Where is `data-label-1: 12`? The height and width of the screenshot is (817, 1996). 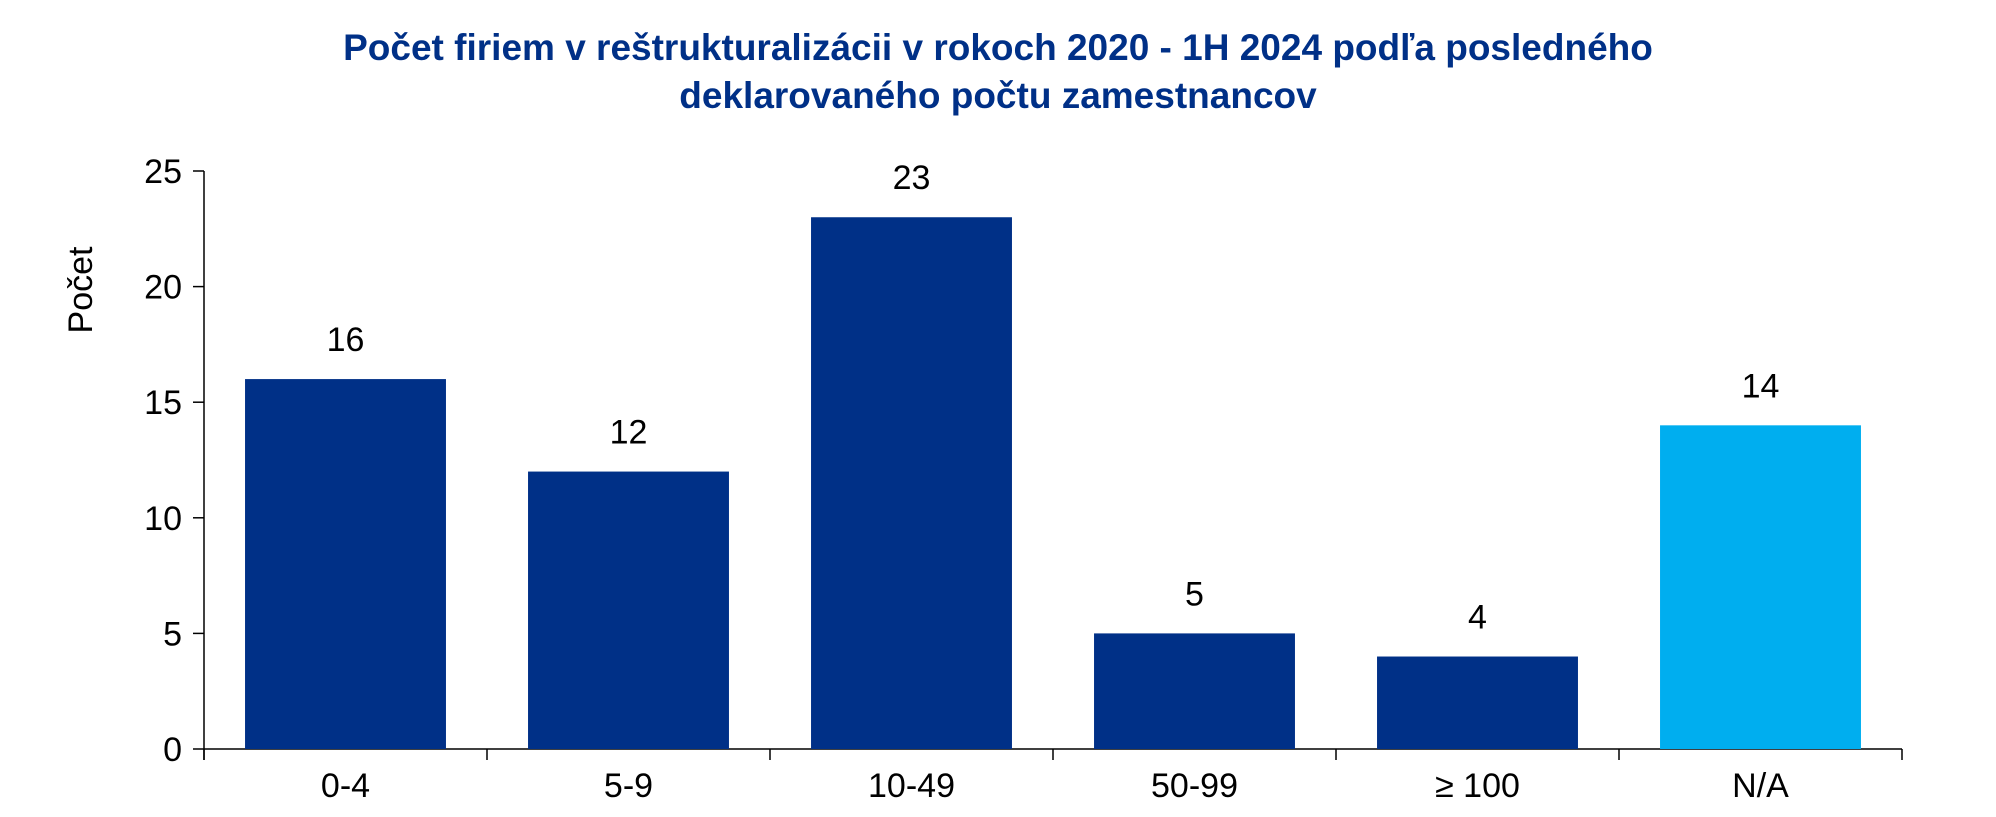
data-label-1: 12 is located at coordinates (629, 433).